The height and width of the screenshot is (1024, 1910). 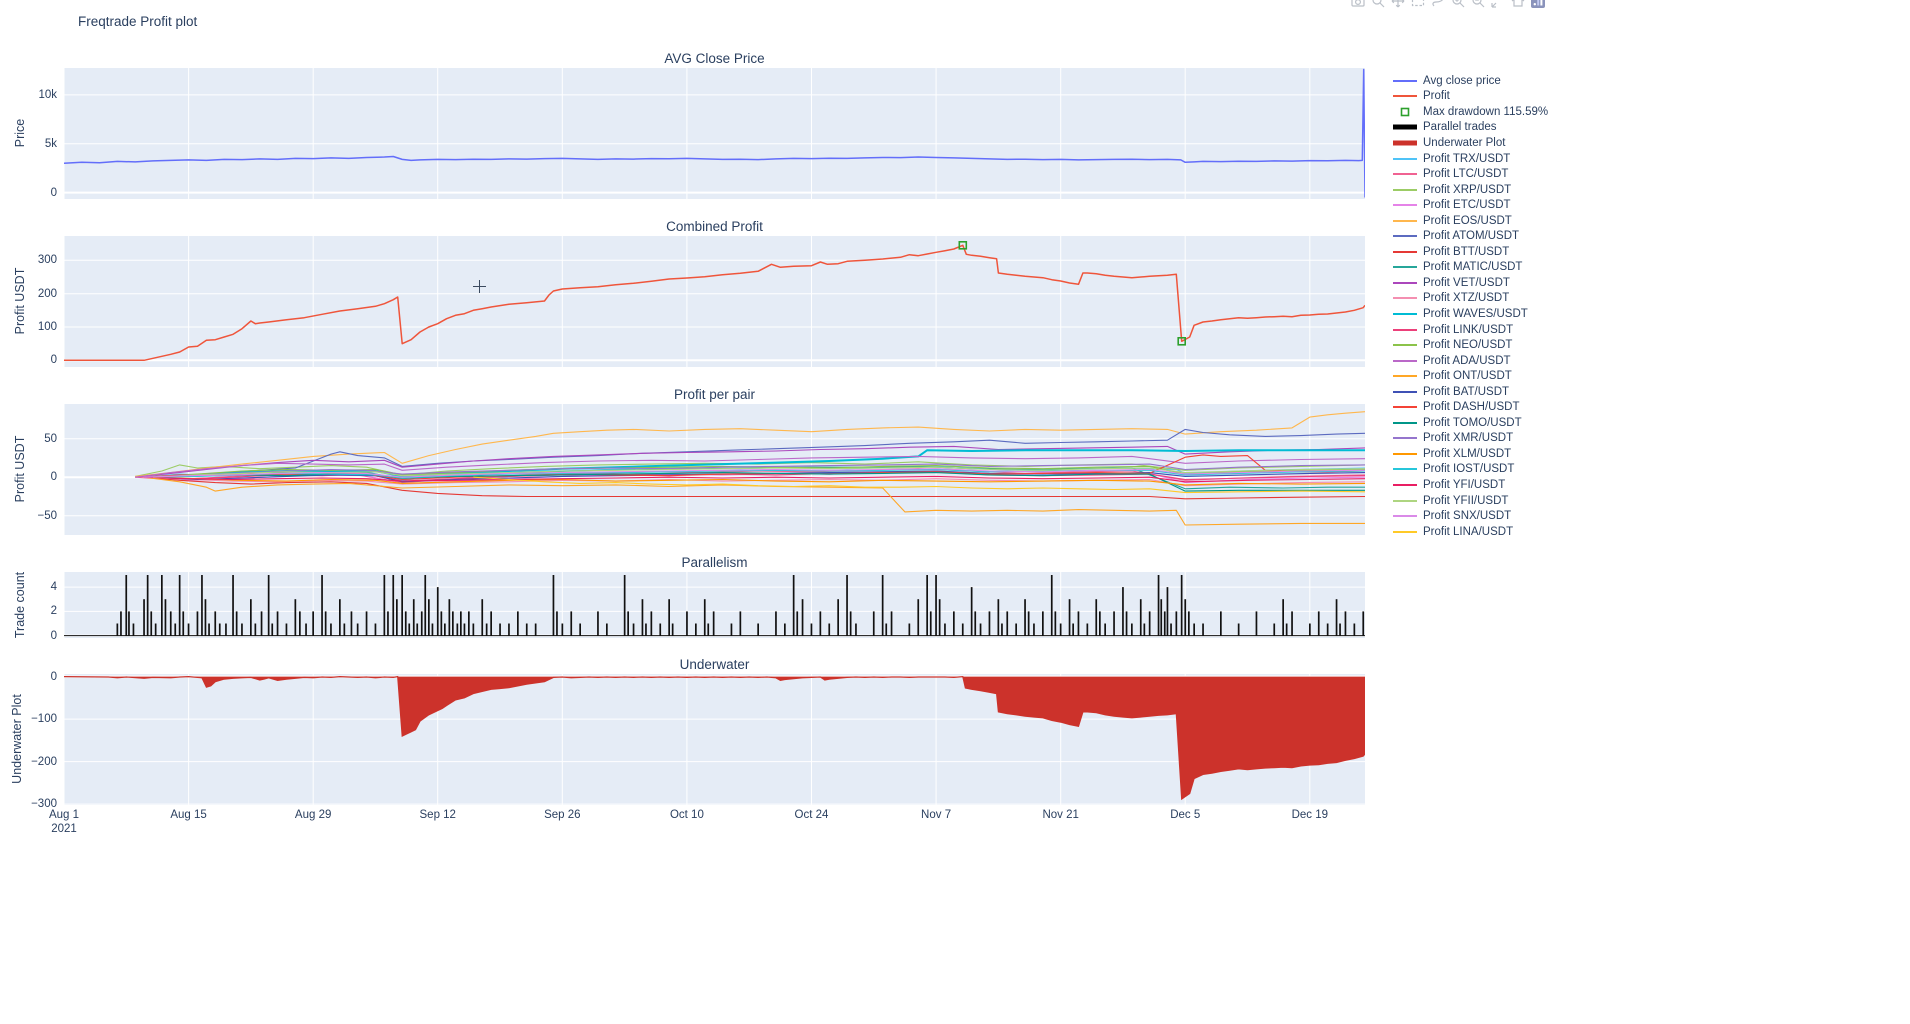 I want to click on x-tick-label: Aug 15, so click(x=188, y=815).